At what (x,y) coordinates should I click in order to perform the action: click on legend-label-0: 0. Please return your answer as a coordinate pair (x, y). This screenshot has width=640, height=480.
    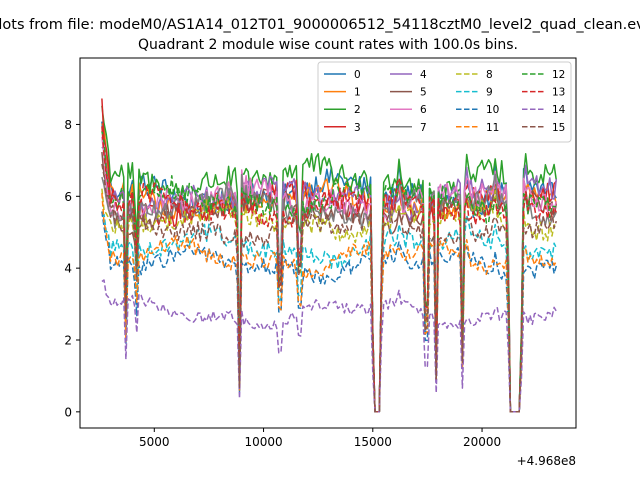
    Looking at the image, I should click on (357, 75).